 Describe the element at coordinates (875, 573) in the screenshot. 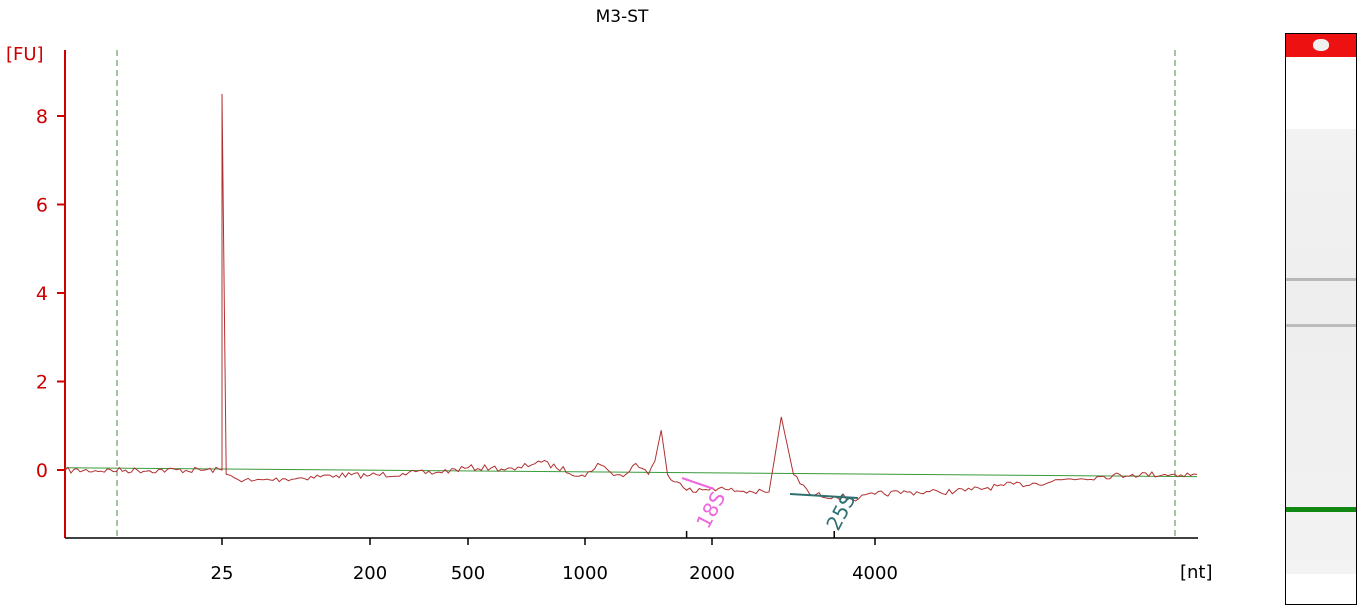

I see `x-tick-label-4000: 4000` at that location.